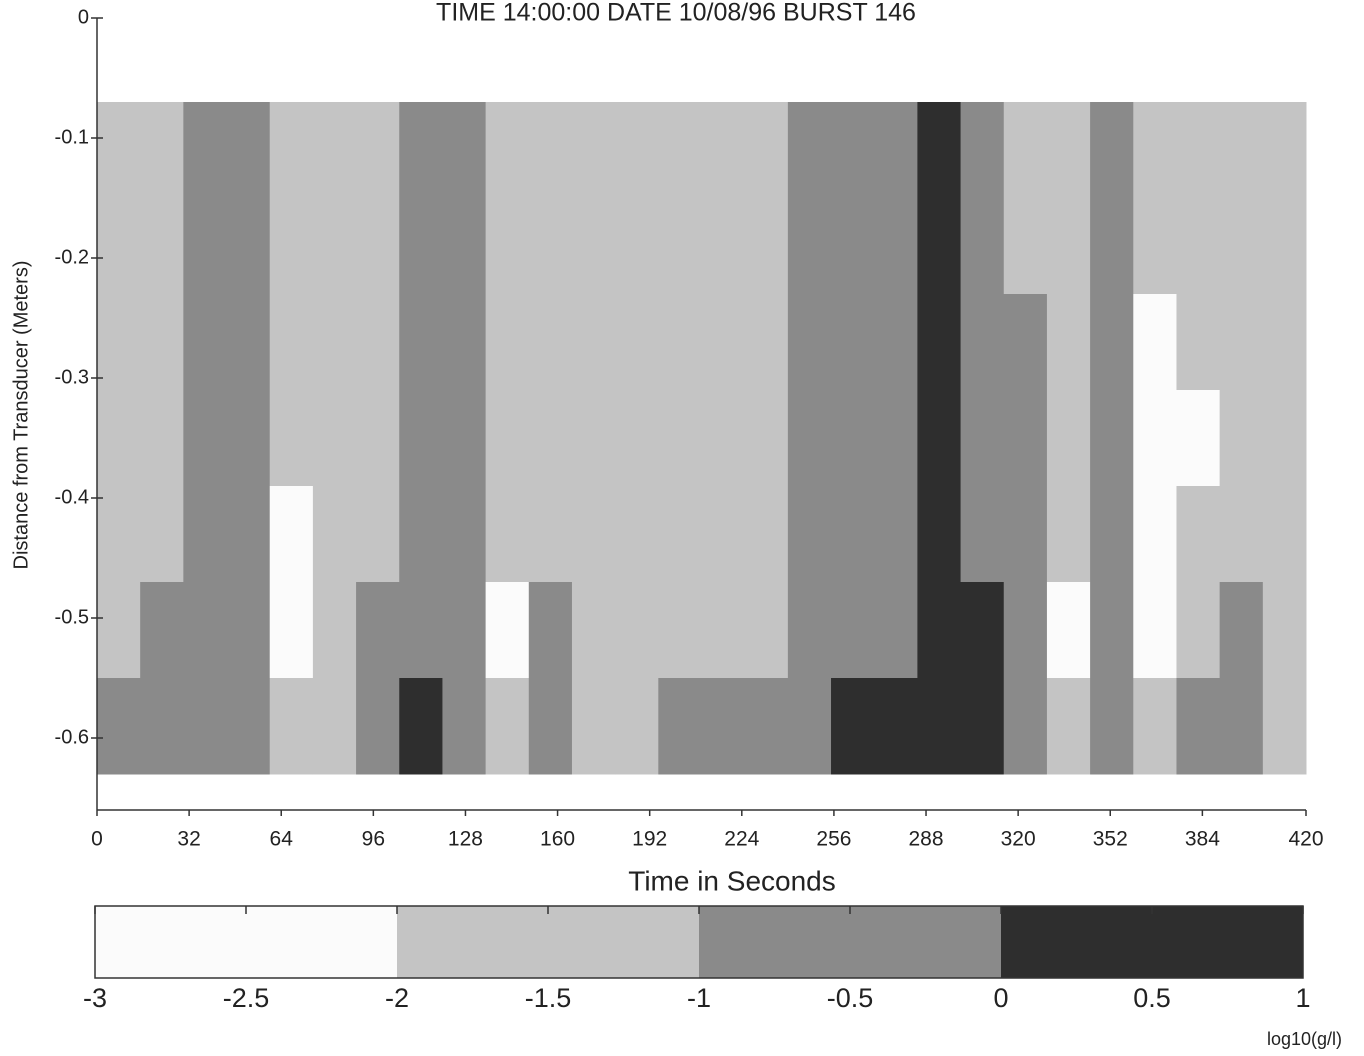  I want to click on x-tick-label: 224, so click(741, 839).